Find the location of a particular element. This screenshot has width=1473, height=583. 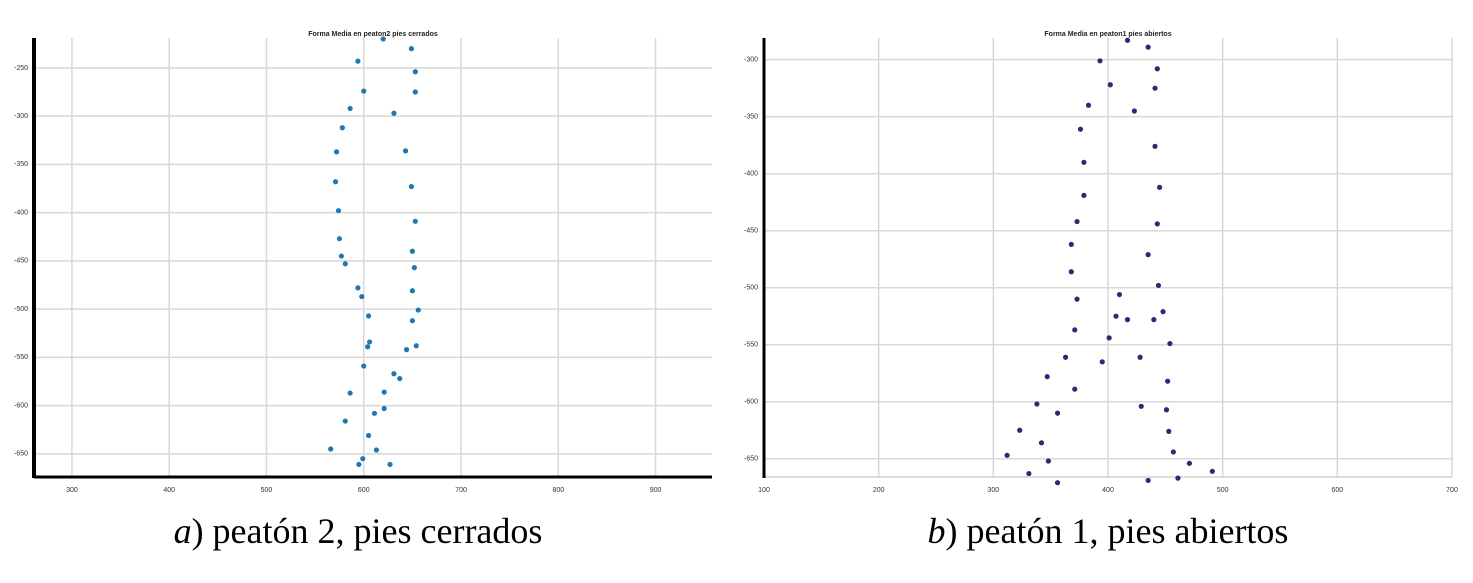

chart-title: Forma Media en peaton1 pies abiertos is located at coordinates (1107, 34).